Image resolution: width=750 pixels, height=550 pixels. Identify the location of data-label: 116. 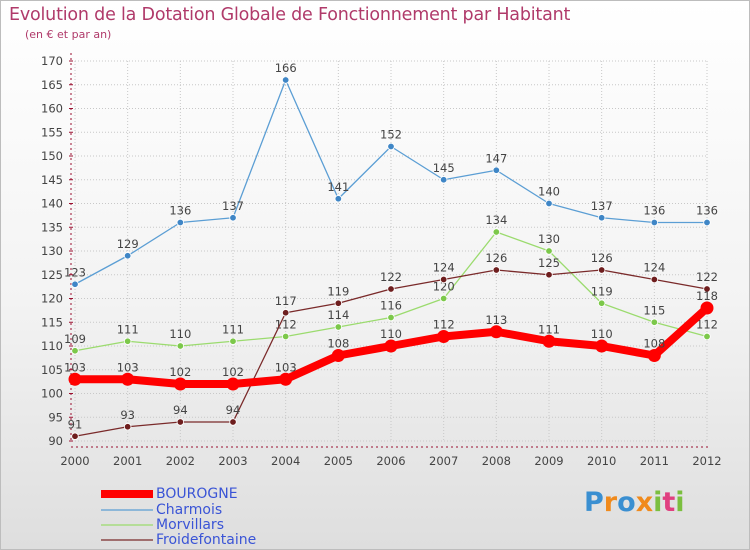
(391, 306).